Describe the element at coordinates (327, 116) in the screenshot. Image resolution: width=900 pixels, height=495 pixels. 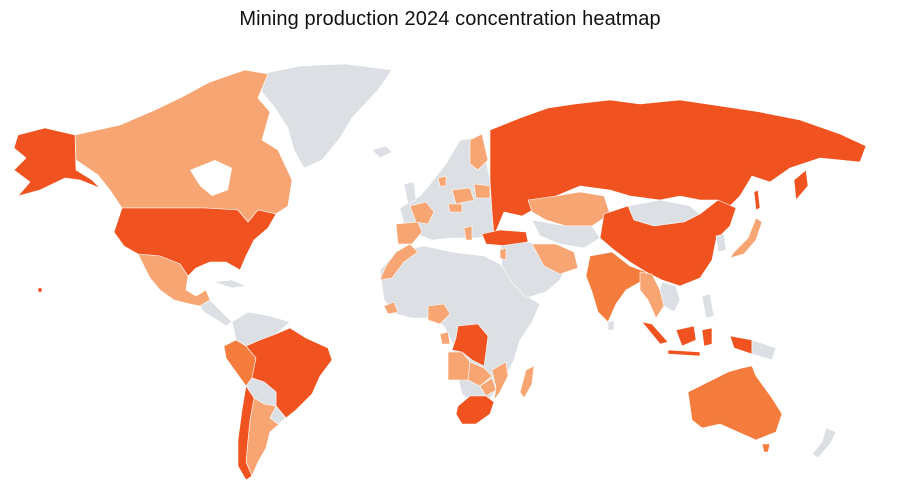
I see `region-greenland` at that location.